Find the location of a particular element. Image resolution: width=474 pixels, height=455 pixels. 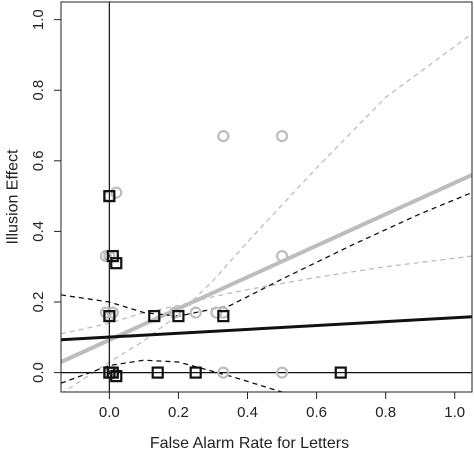

y-axis-label: Illusion Effect is located at coordinates (13, 196).